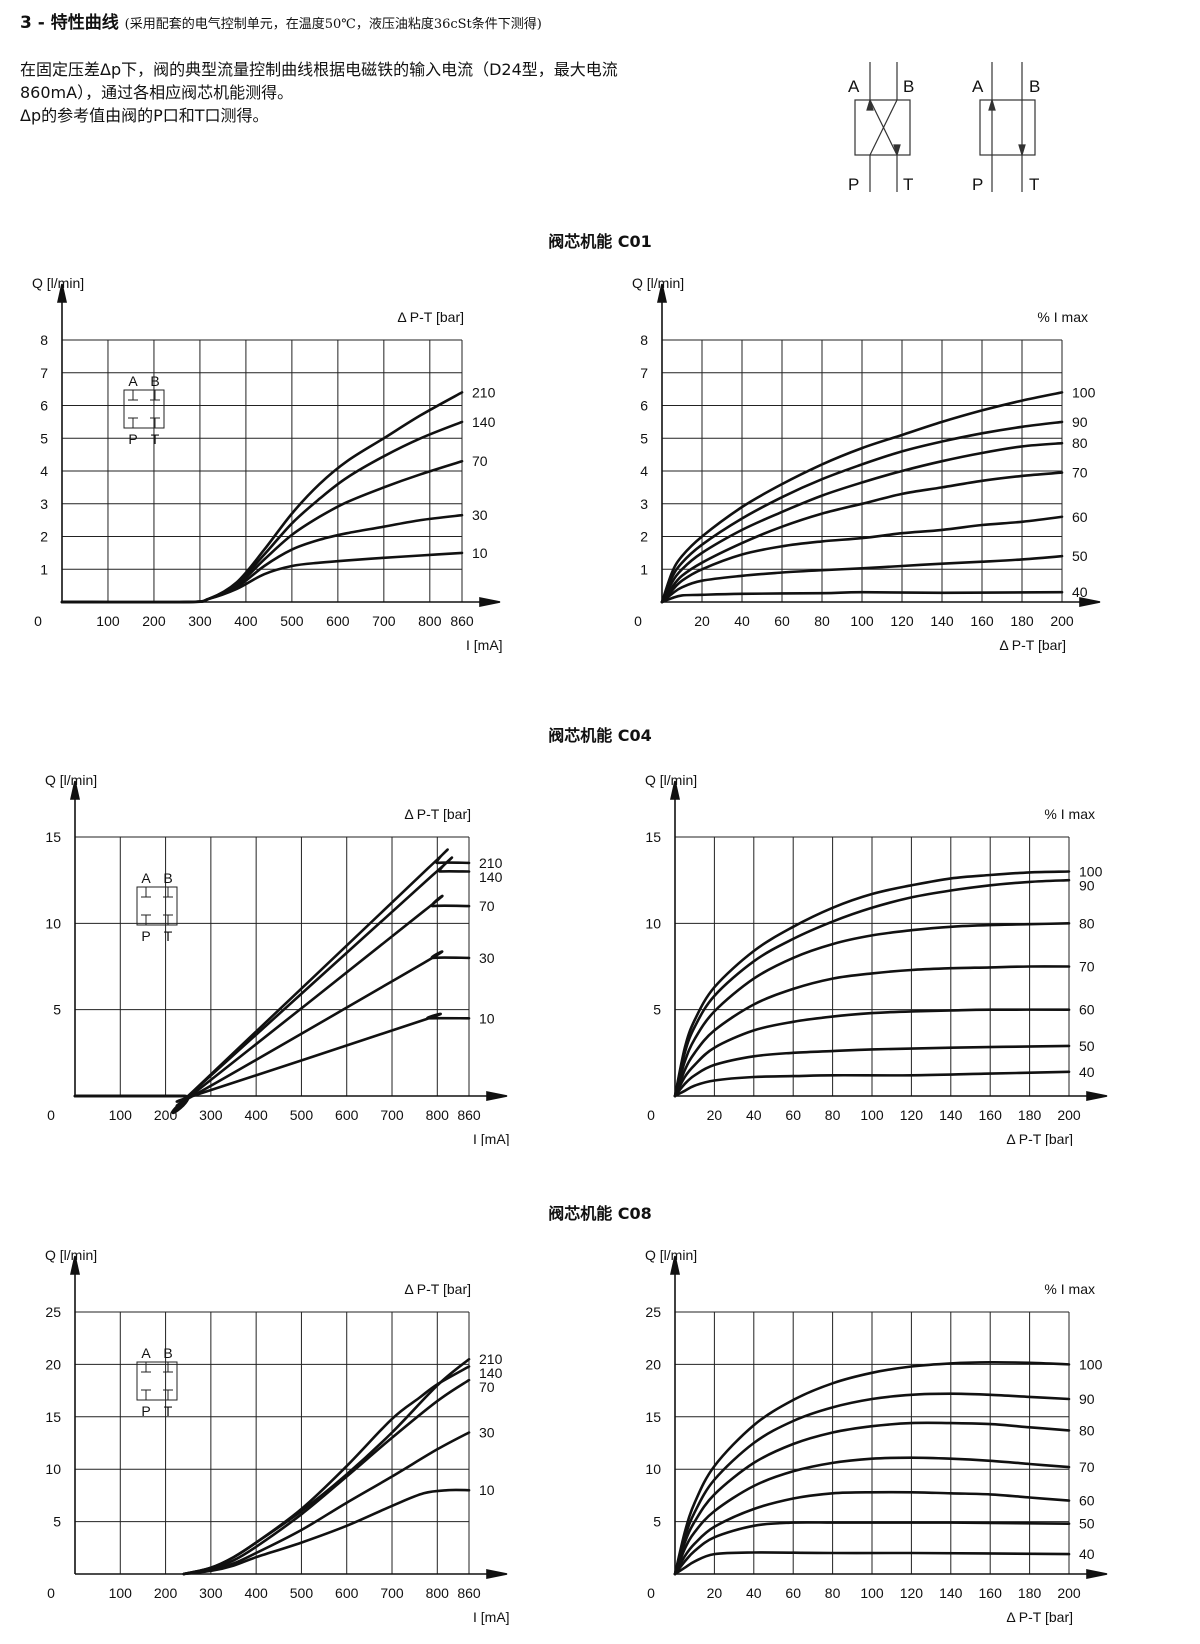  What do you see at coordinates (44, 471) in the screenshot?
I see `y-tick-label: 4` at bounding box center [44, 471].